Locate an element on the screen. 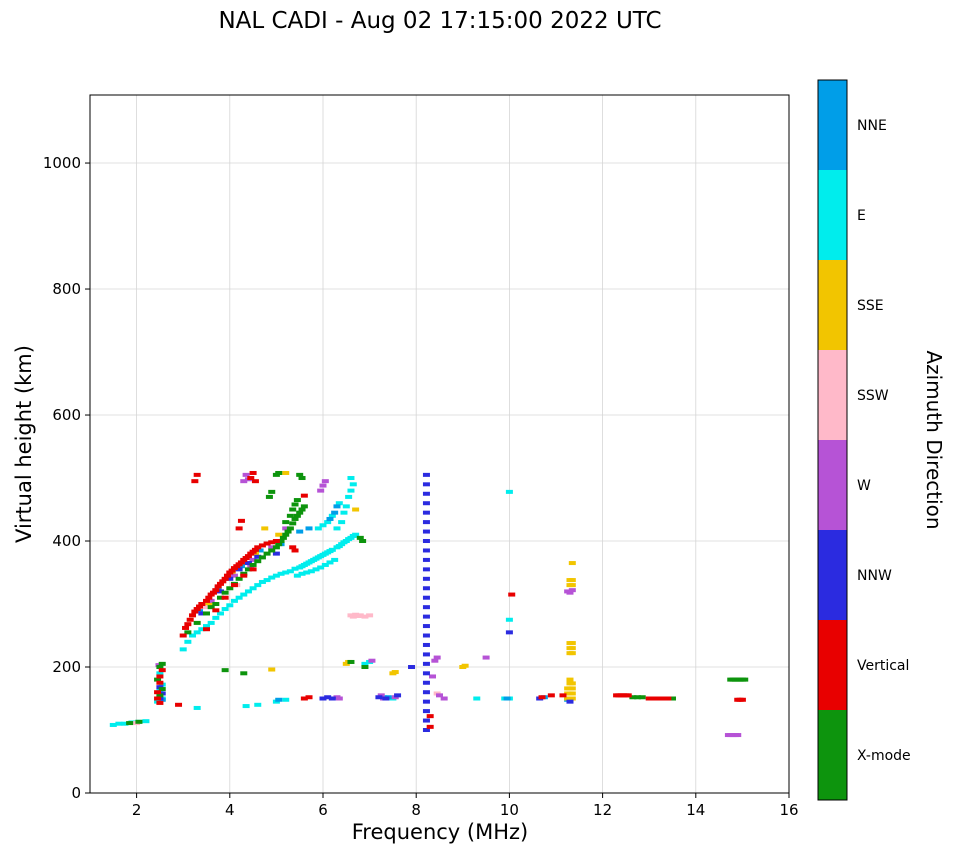 Image resolution: width=958 pixels, height=857 pixels. colorbar-segment-NNW is located at coordinates (832, 575).